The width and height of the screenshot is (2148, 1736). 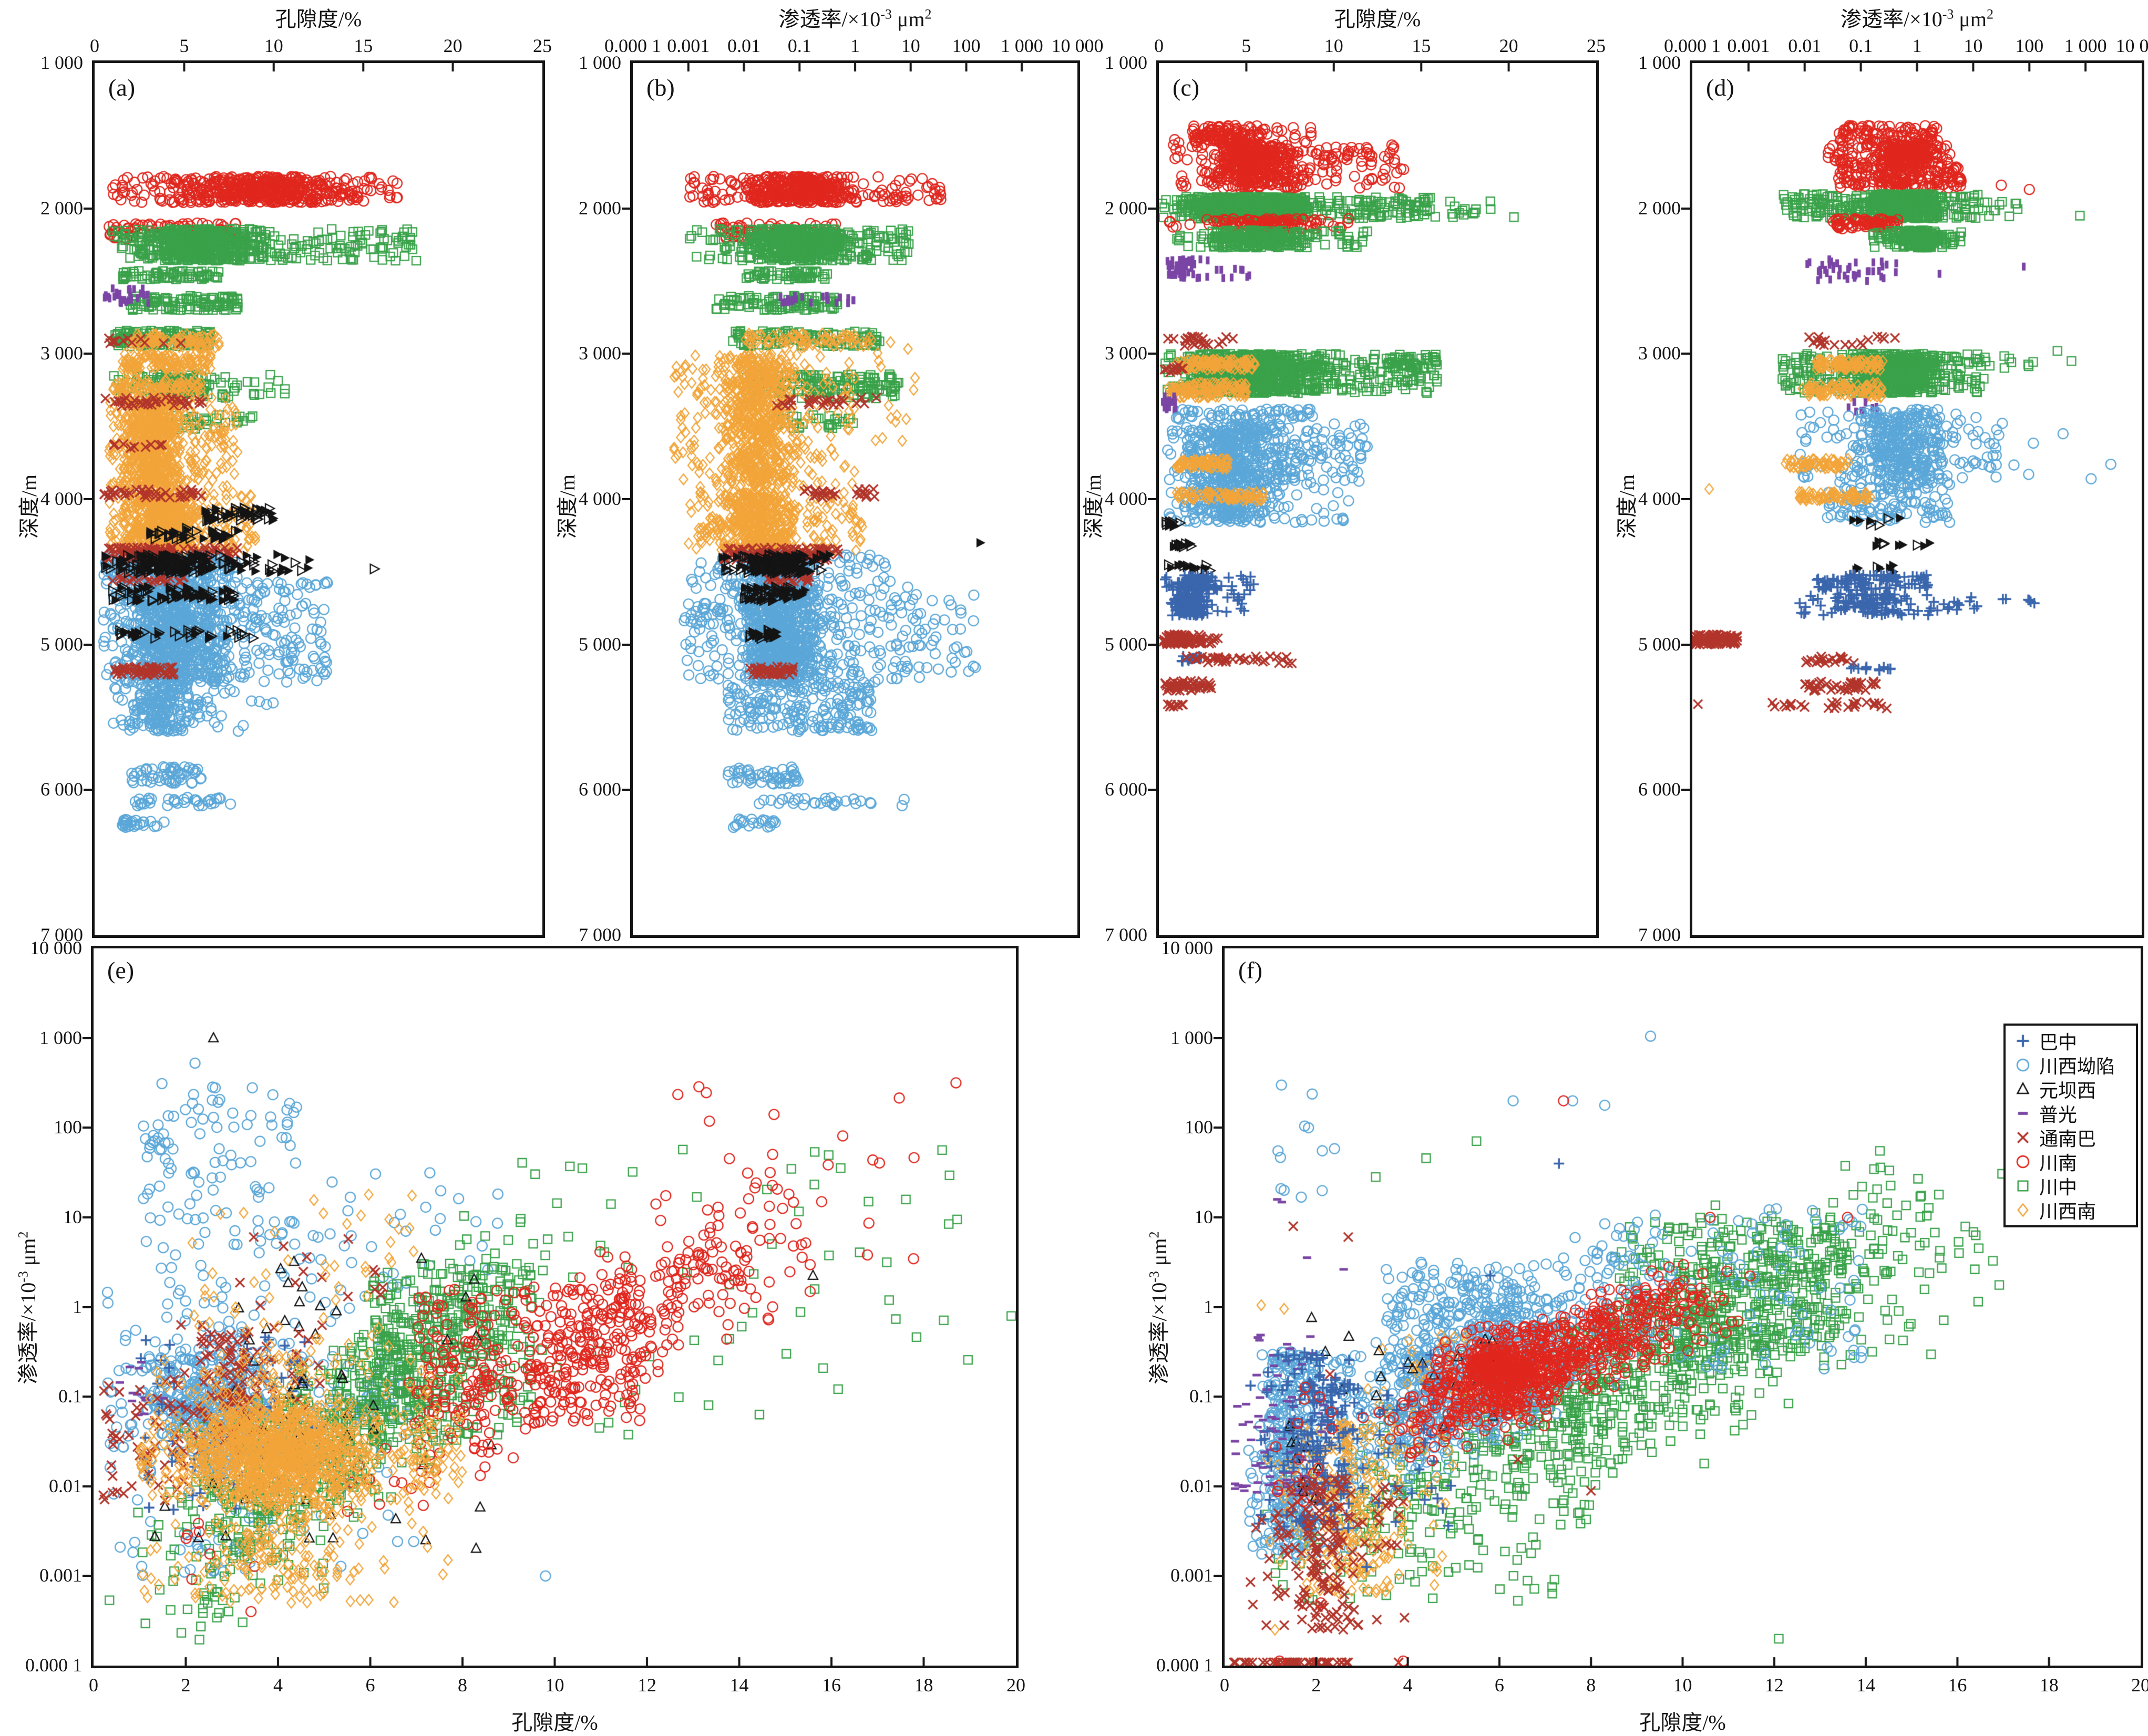 I want to click on tick-label: 4 000, so click(x=1126, y=499).